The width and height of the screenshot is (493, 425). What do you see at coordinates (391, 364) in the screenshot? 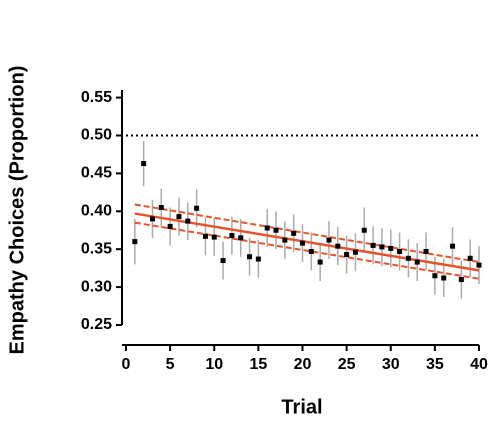
I see `x-tick-label: 30` at bounding box center [391, 364].